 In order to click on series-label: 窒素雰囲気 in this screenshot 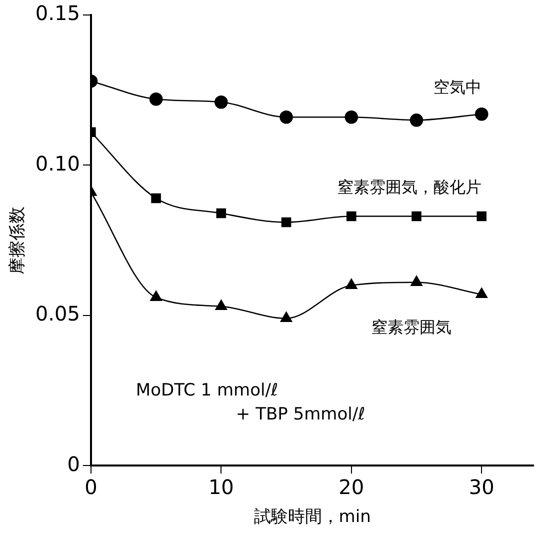, I will do `click(412, 327)`.